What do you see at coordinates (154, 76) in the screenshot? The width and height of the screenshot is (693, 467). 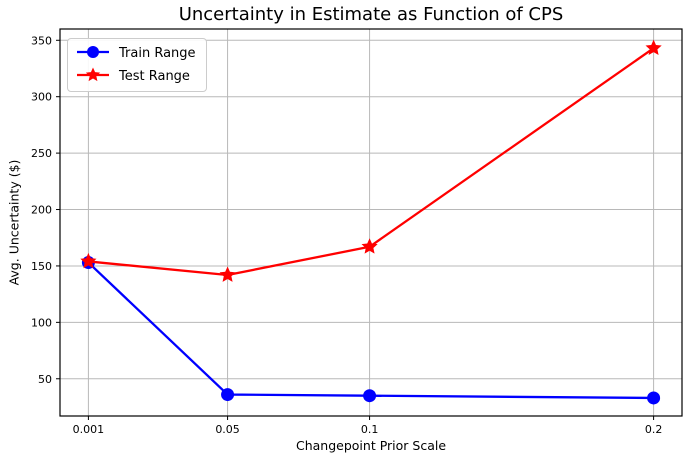 I see `legend-label-test: Test Range` at bounding box center [154, 76].